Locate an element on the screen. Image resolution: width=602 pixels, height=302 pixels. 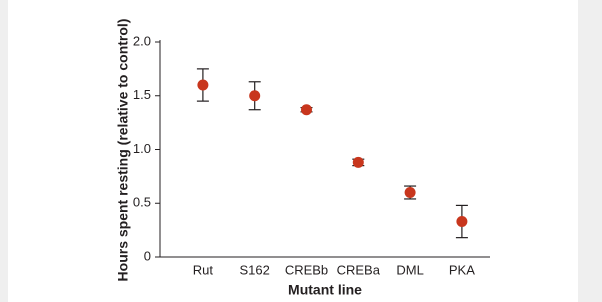
x-tick-label: CREBb is located at coordinates (306, 269).